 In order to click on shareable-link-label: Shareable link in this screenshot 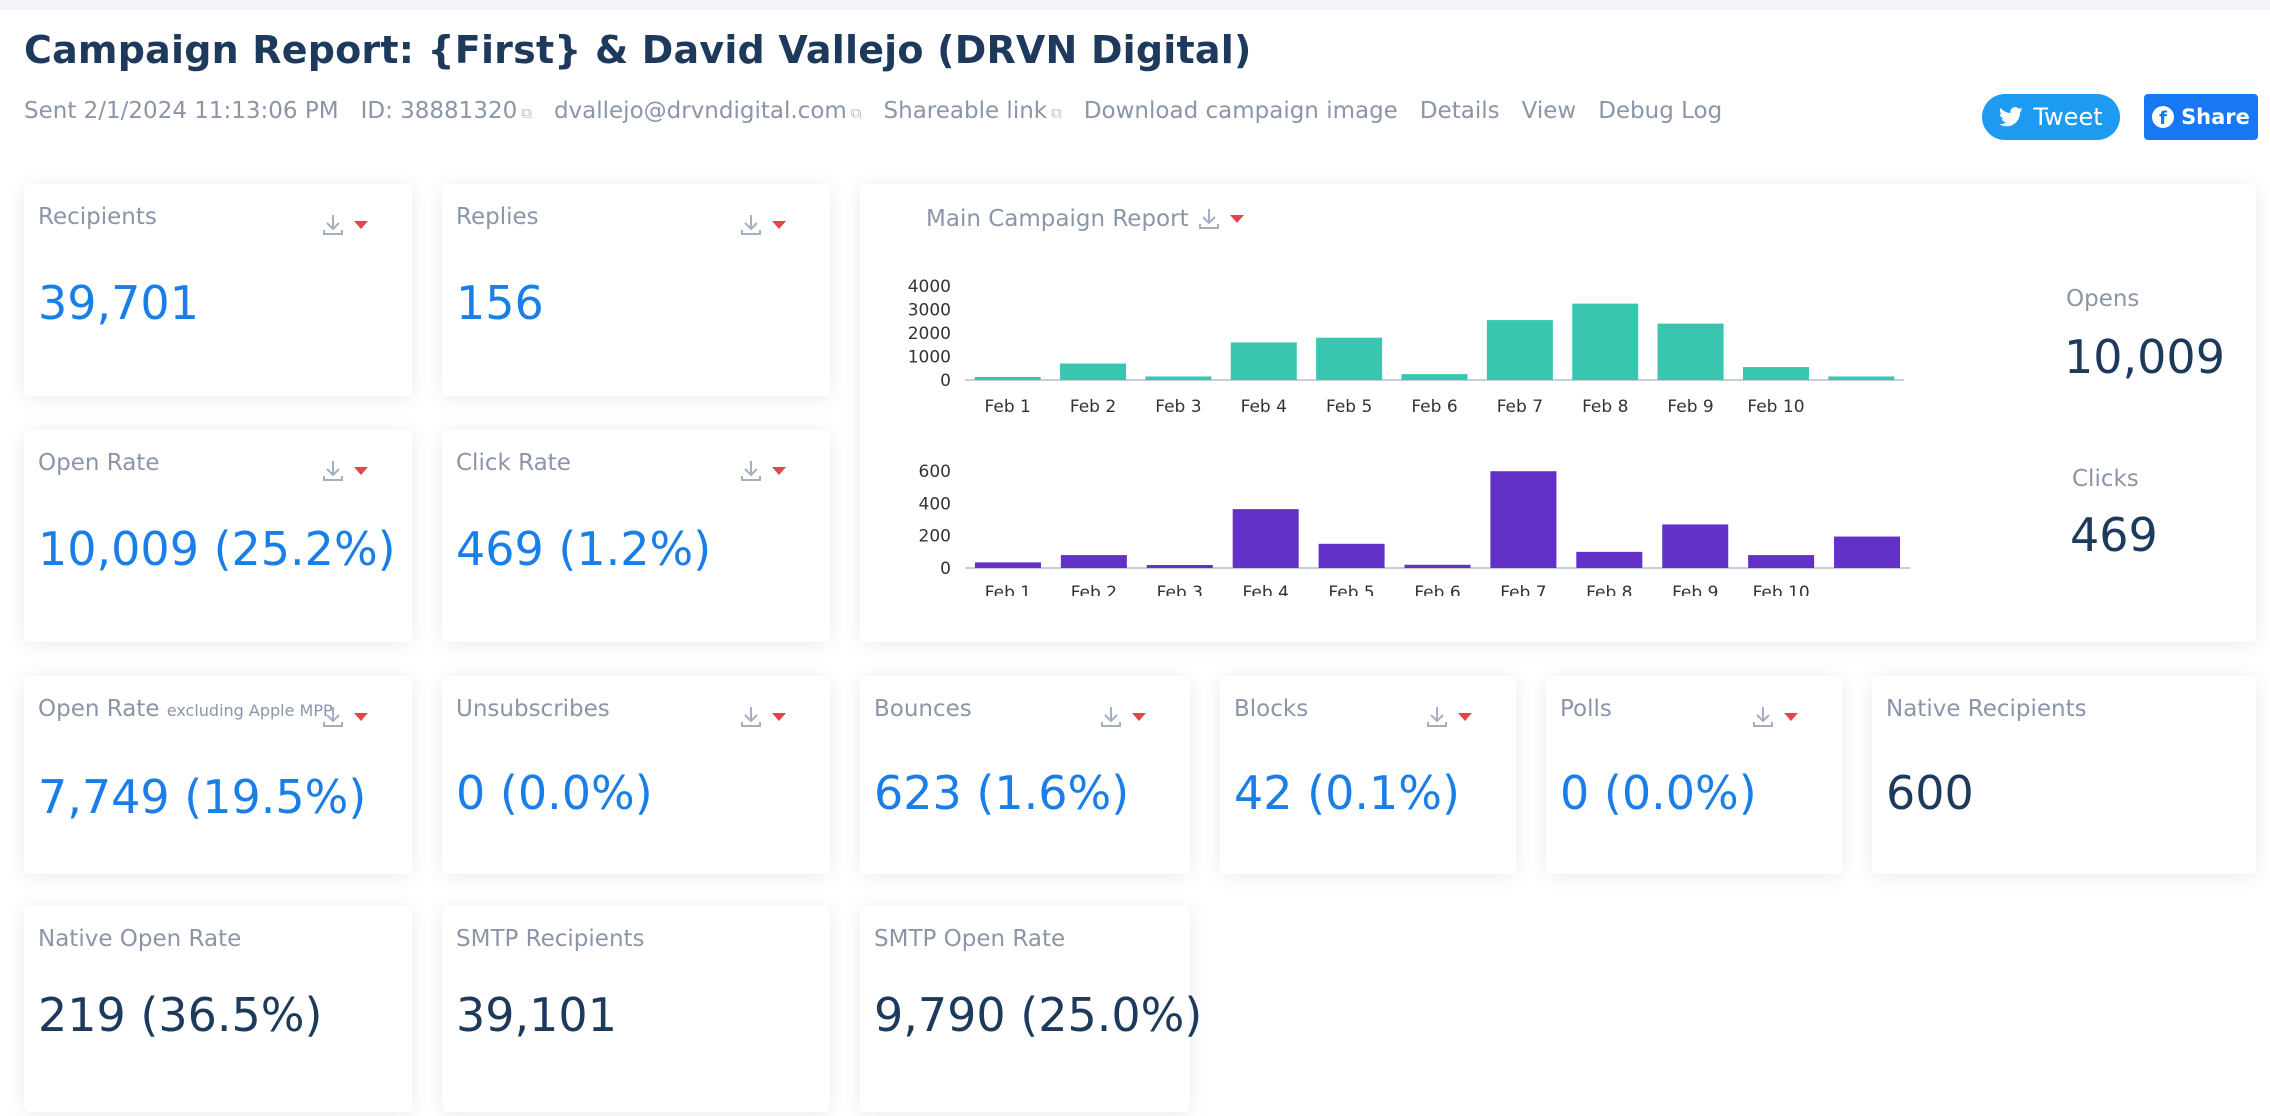, I will do `click(965, 111)`.